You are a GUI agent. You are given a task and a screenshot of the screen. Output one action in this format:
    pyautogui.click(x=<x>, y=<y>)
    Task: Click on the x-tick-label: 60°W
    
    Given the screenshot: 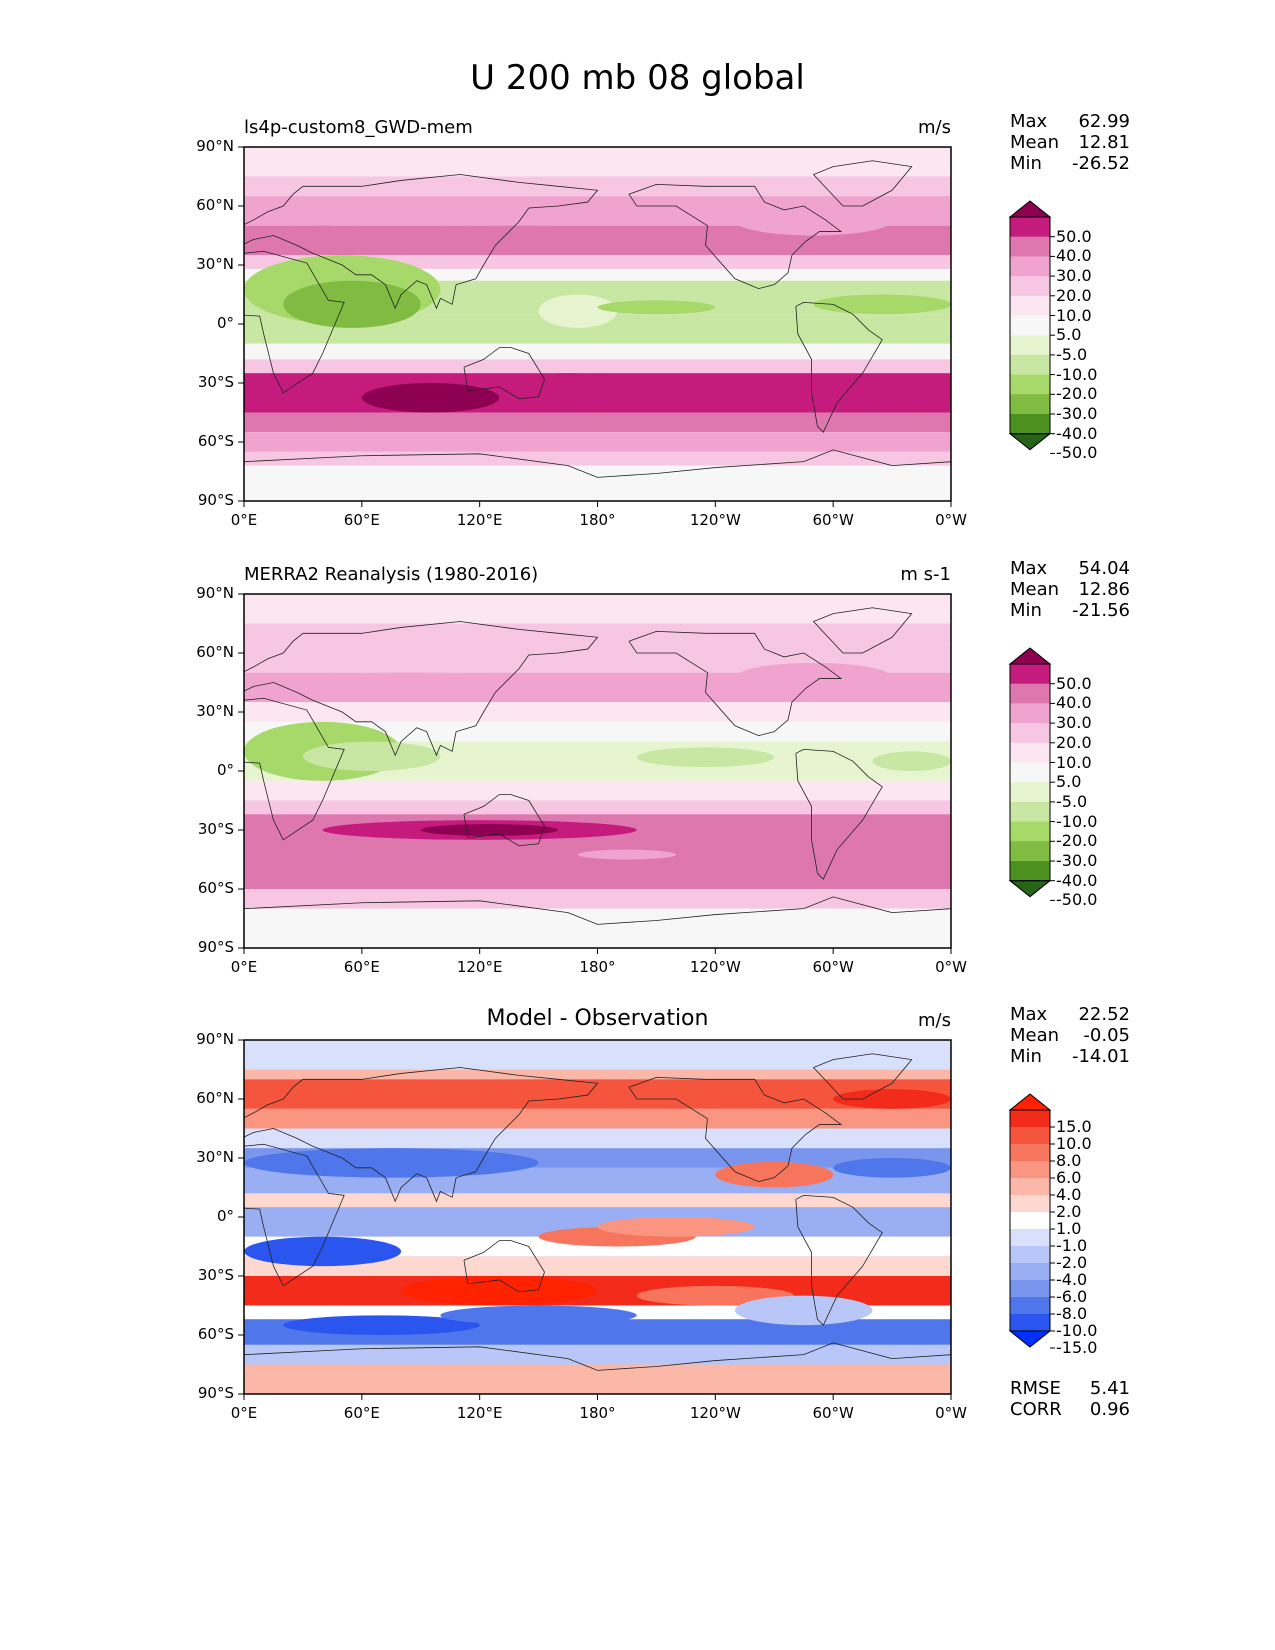 What is the action you would take?
    pyautogui.click(x=833, y=967)
    